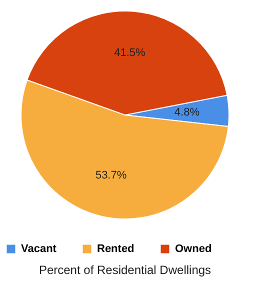  Describe the element at coordinates (130, 53) in the screenshot. I see `data-label: 41.5%` at that location.